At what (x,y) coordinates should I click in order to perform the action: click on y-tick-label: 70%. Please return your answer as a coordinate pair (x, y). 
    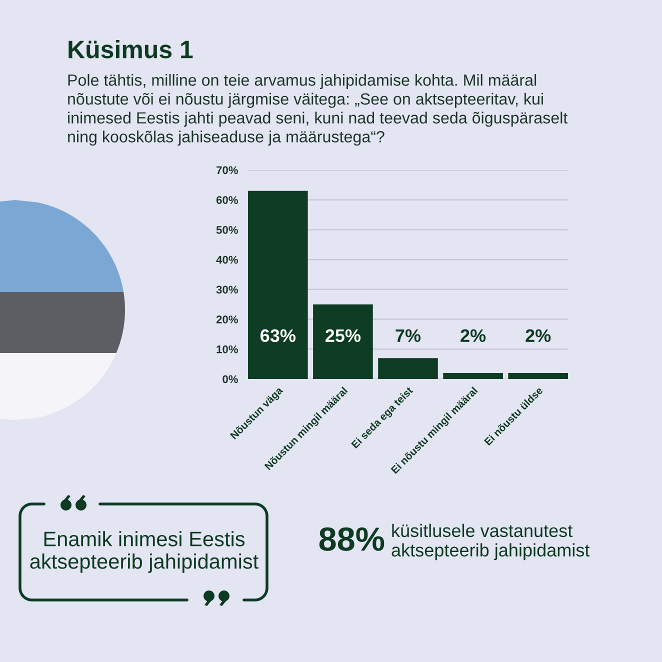
    Looking at the image, I should click on (227, 170).